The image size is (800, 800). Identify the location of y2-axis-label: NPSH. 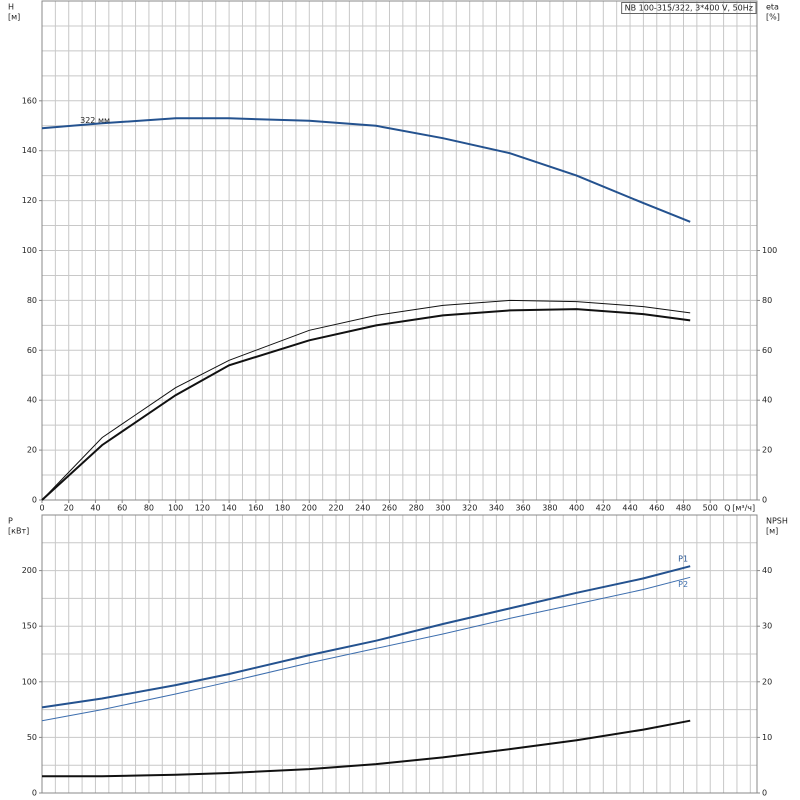
(777, 521).